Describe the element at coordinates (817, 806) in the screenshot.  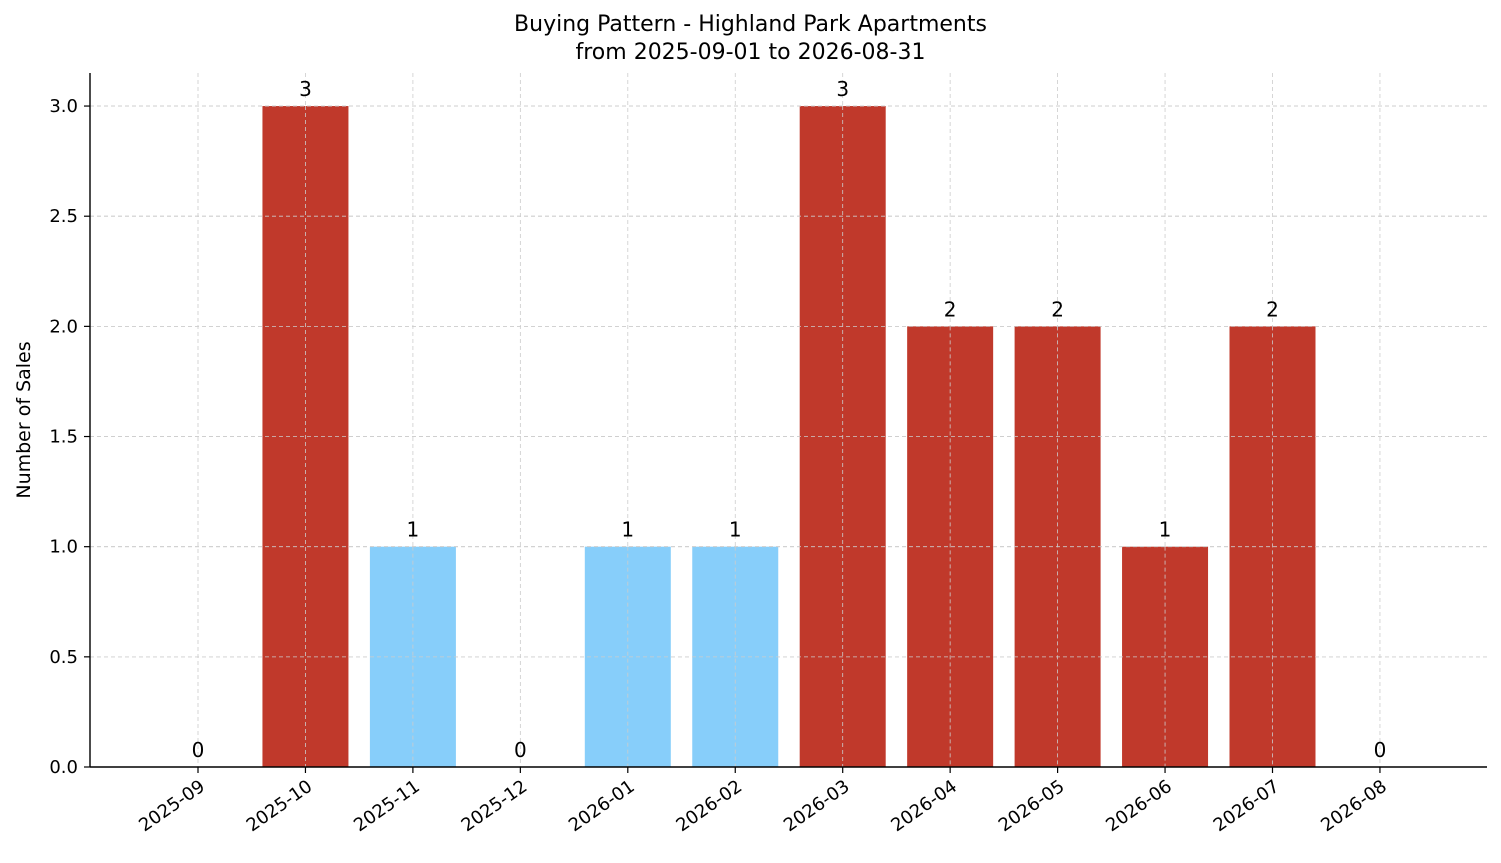
I see `x-tick-label: 2026-03` at that location.